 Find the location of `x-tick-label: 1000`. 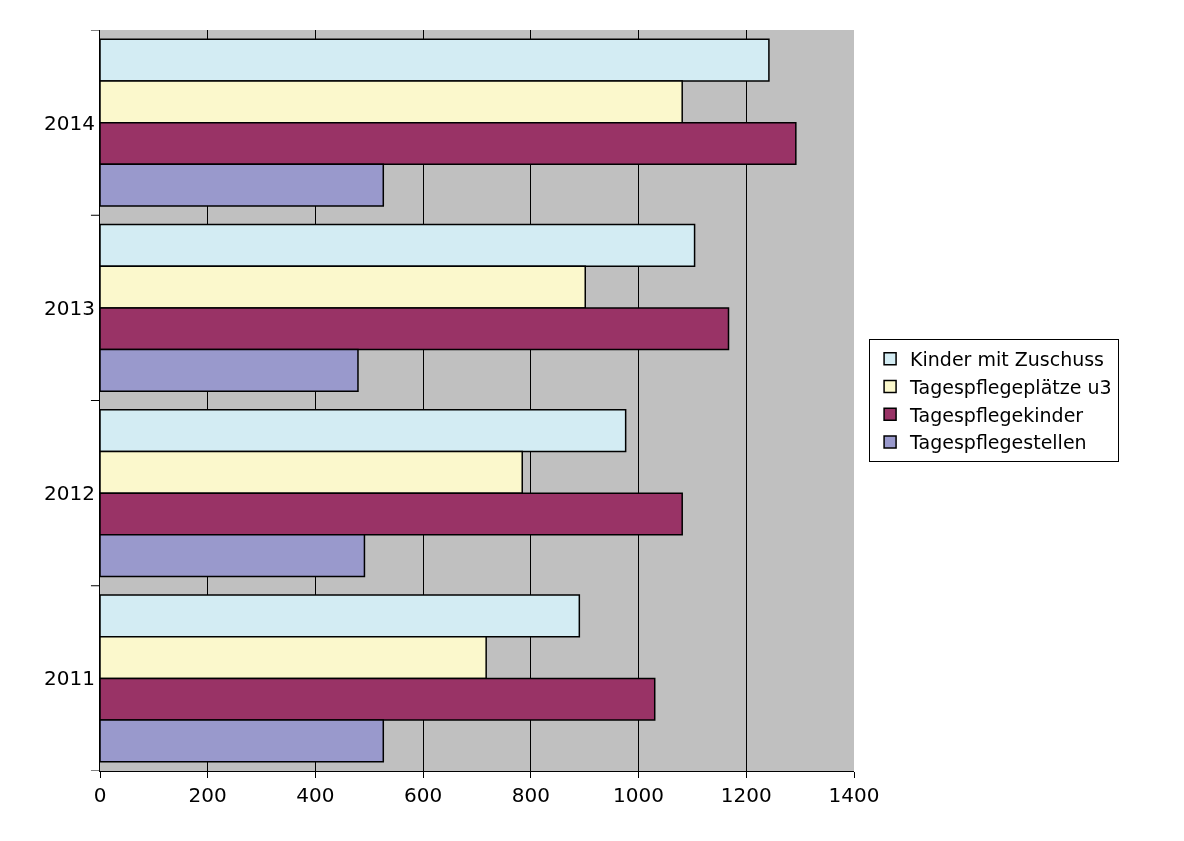

x-tick-label: 1000 is located at coordinates (639, 795).